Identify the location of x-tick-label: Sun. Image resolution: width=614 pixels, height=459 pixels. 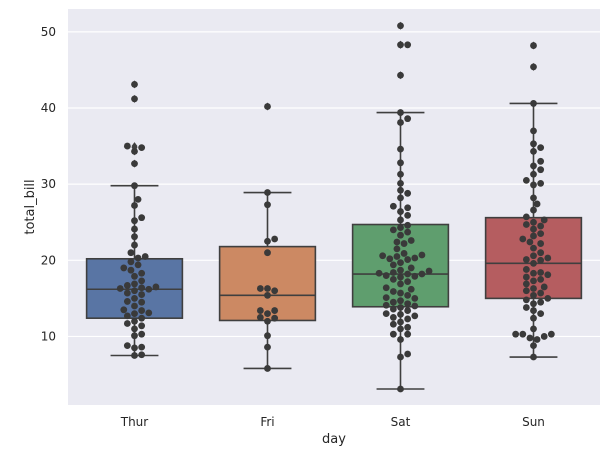
(533, 422).